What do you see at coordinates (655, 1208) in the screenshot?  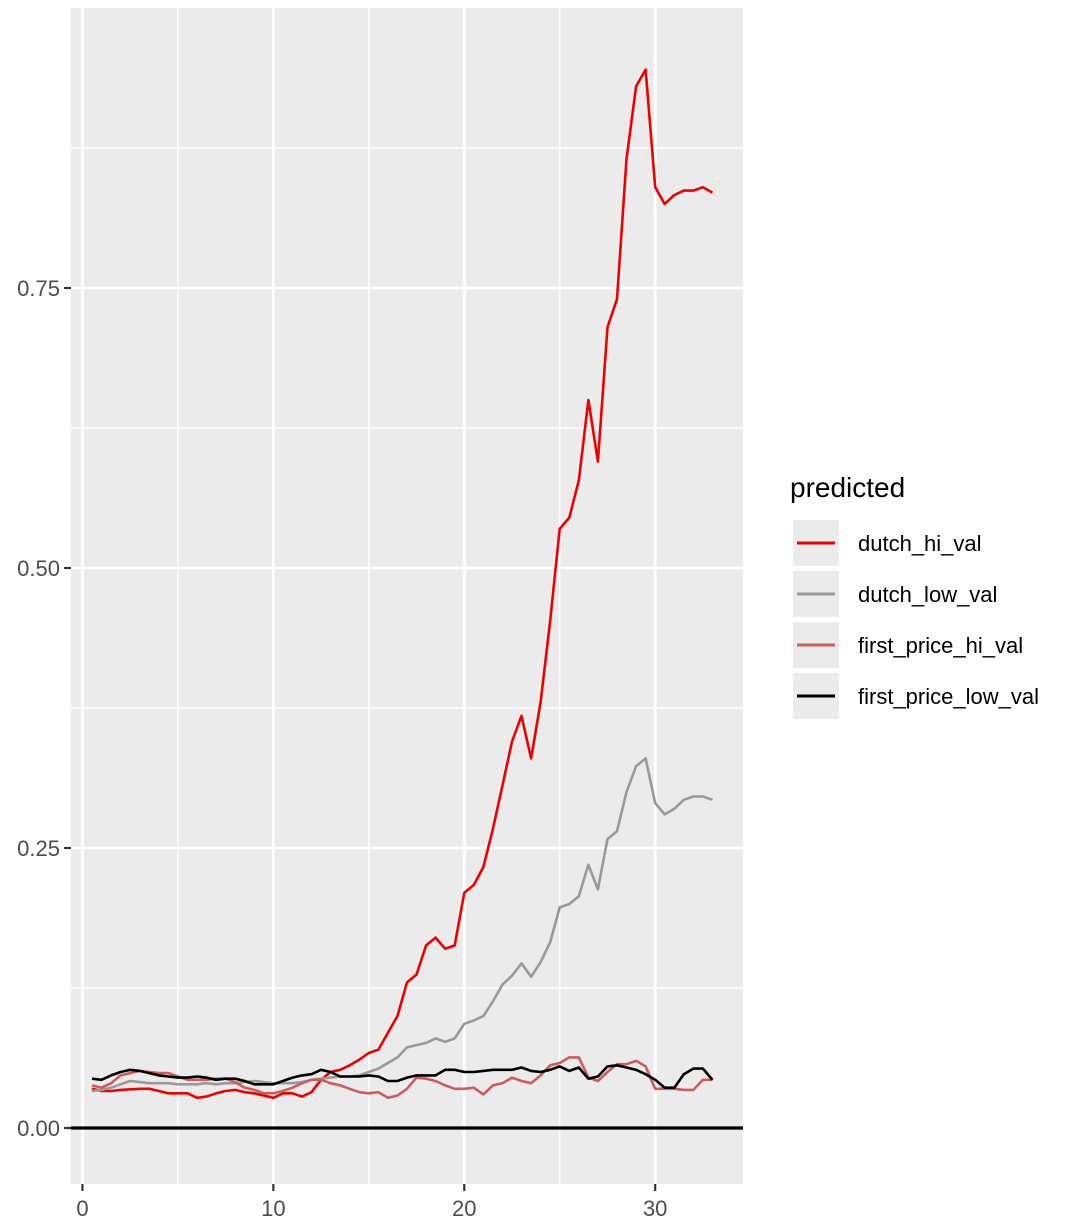 I see `x-tick-label: 30` at bounding box center [655, 1208].